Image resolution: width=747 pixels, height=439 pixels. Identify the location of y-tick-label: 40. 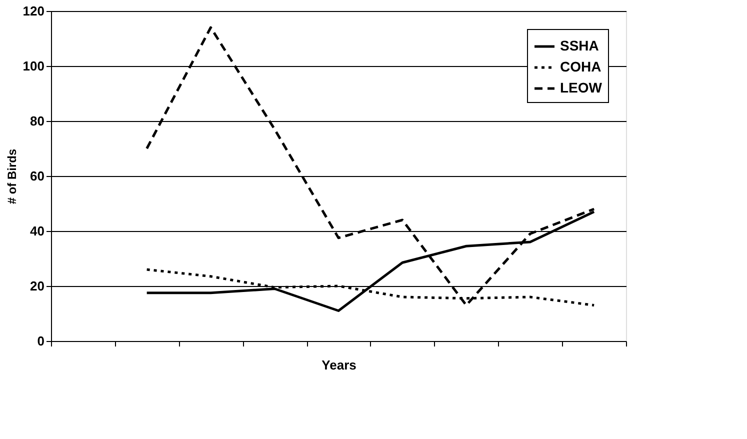
(37, 231).